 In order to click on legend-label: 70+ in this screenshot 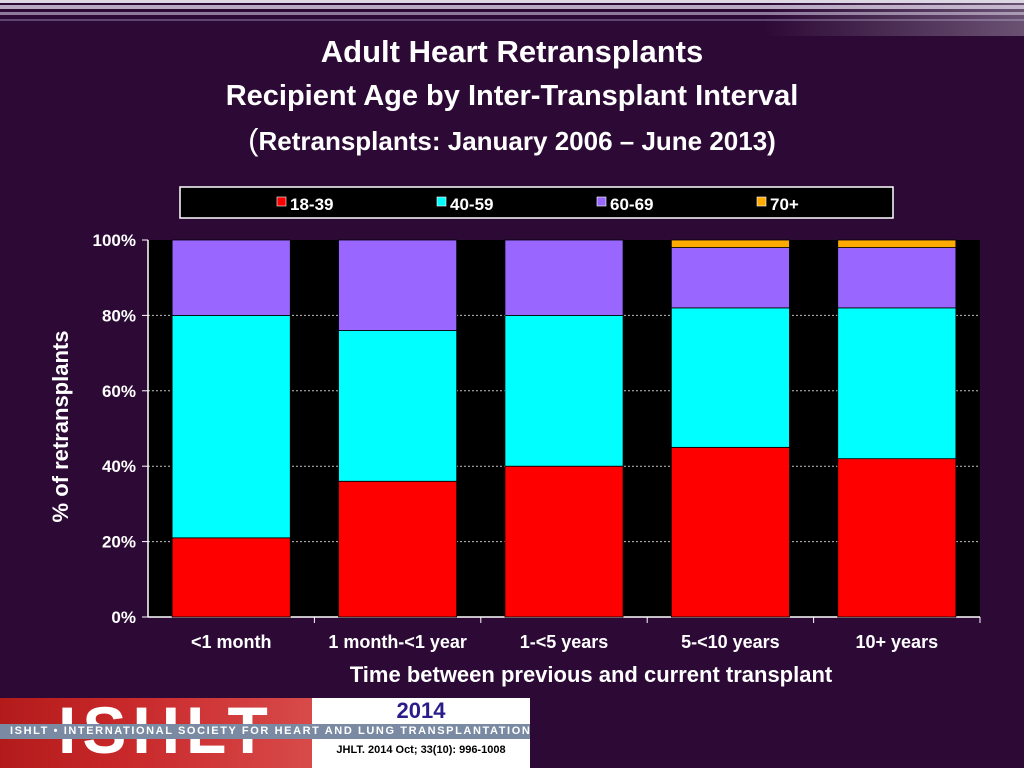, I will do `click(784, 204)`.